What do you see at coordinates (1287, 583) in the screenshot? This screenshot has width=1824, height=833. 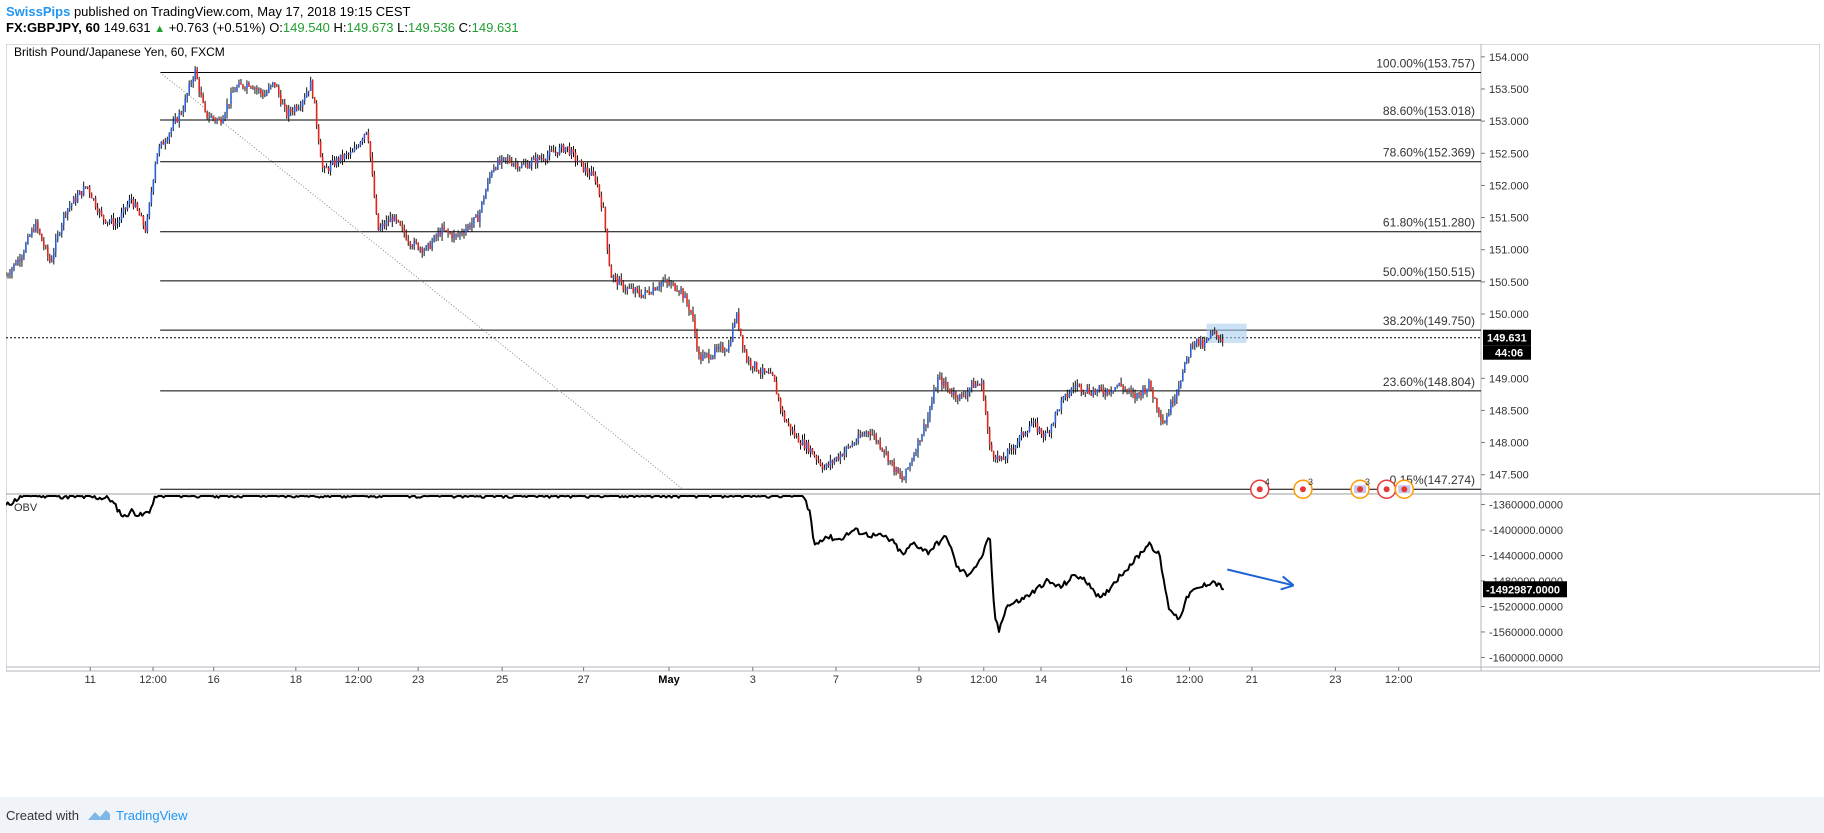 I see `trend-arrow-head-icon` at bounding box center [1287, 583].